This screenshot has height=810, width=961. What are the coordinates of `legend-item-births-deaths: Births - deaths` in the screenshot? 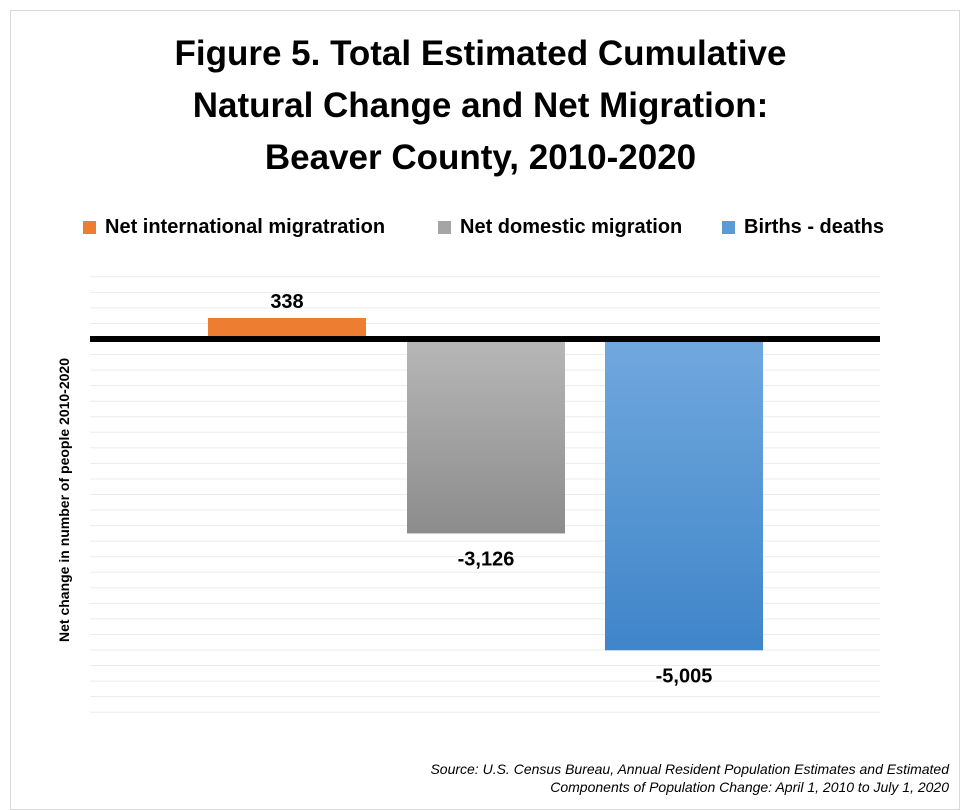 It's located at (803, 227).